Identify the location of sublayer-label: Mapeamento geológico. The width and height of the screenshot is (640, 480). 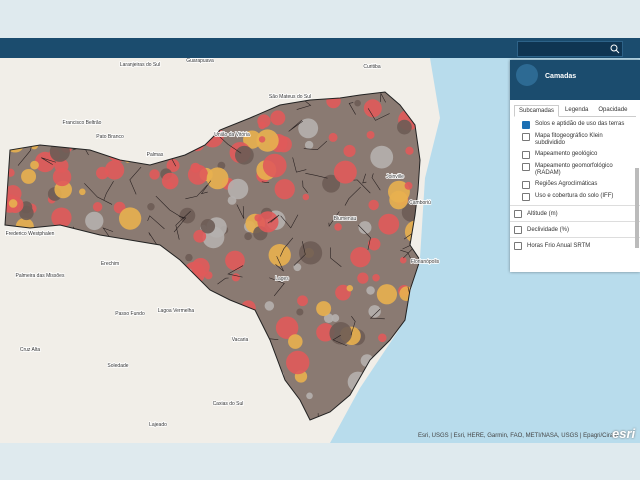
(566, 154).